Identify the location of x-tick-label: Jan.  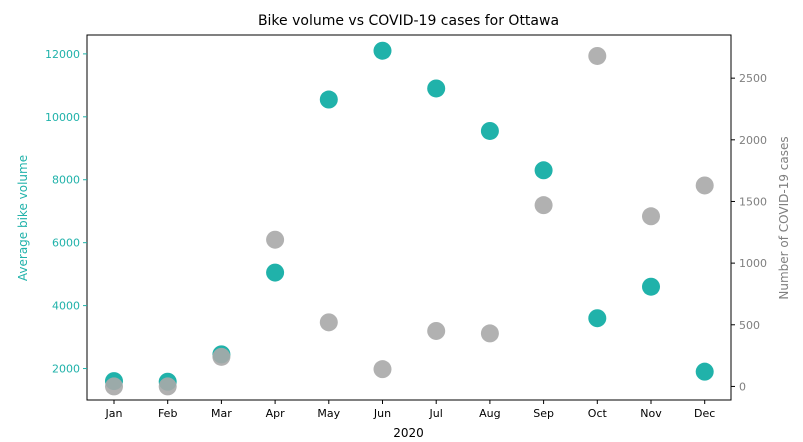
(114, 413).